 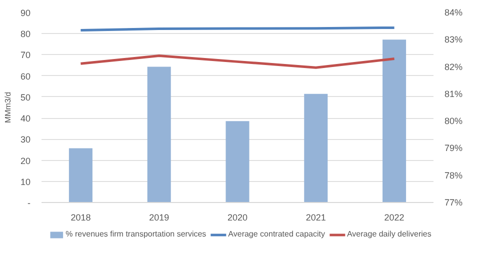 What do you see at coordinates (25, 181) in the screenshot?
I see `y-tick-label: 10` at bounding box center [25, 181].